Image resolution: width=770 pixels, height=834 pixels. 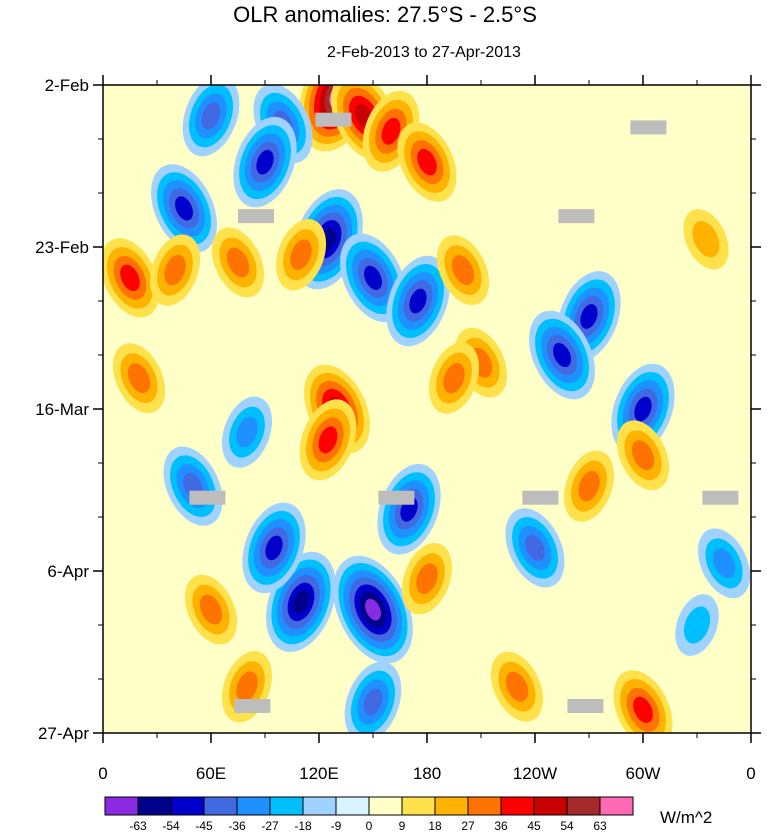 I want to click on y-tick-label: 2-Feb, so click(x=67, y=85).